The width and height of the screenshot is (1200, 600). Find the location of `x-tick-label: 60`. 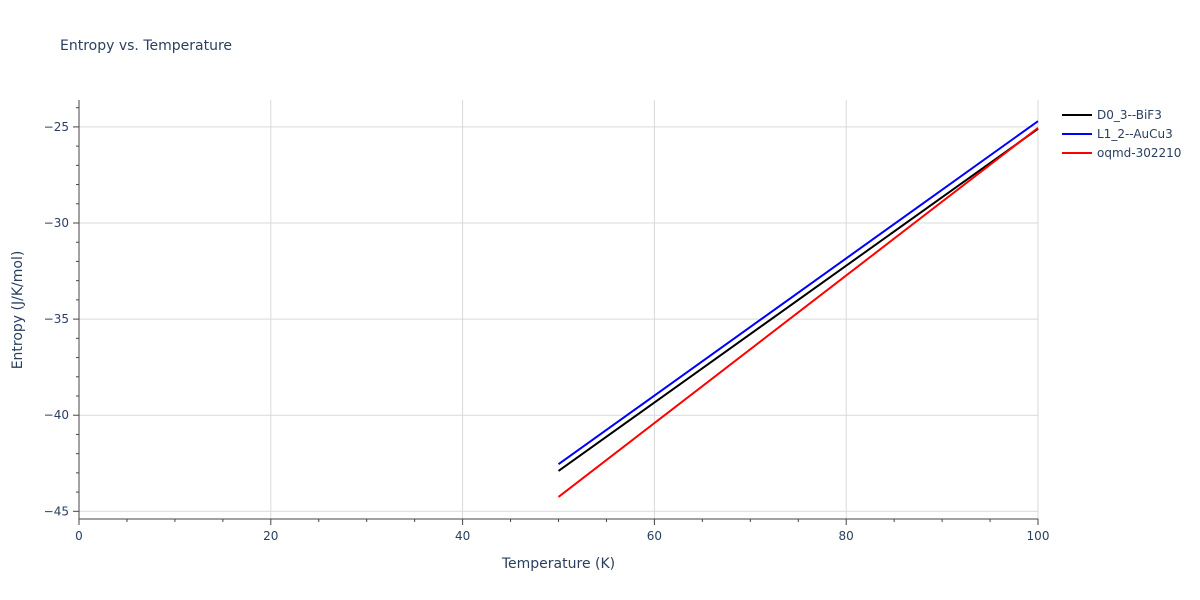

x-tick-label: 60 is located at coordinates (654, 536).